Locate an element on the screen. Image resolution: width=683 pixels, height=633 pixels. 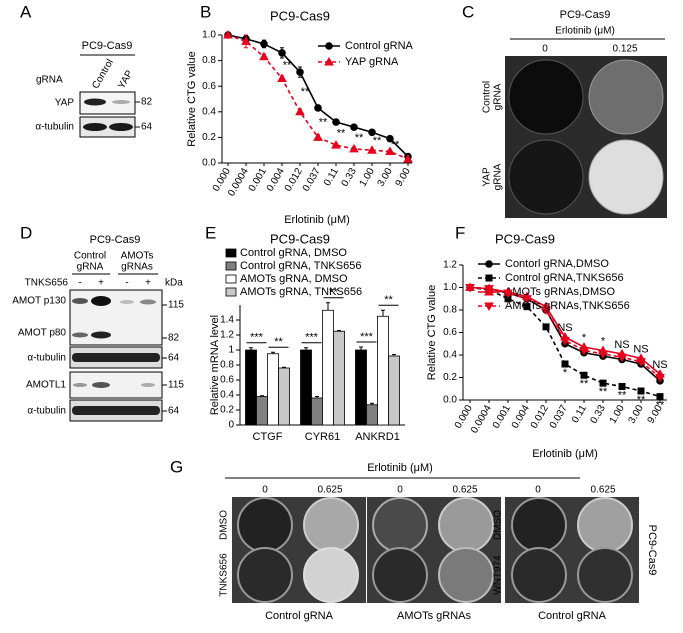
x-tick-label: CYR61 is located at coordinates (322, 437).